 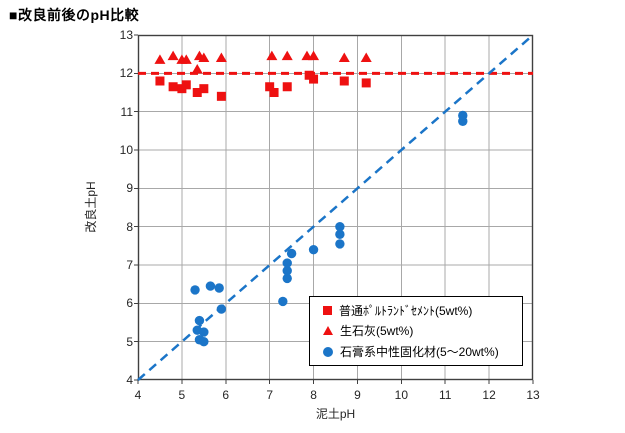 What do you see at coordinates (335, 414) in the screenshot?
I see `x-axis-title: 泥土pH` at bounding box center [335, 414].